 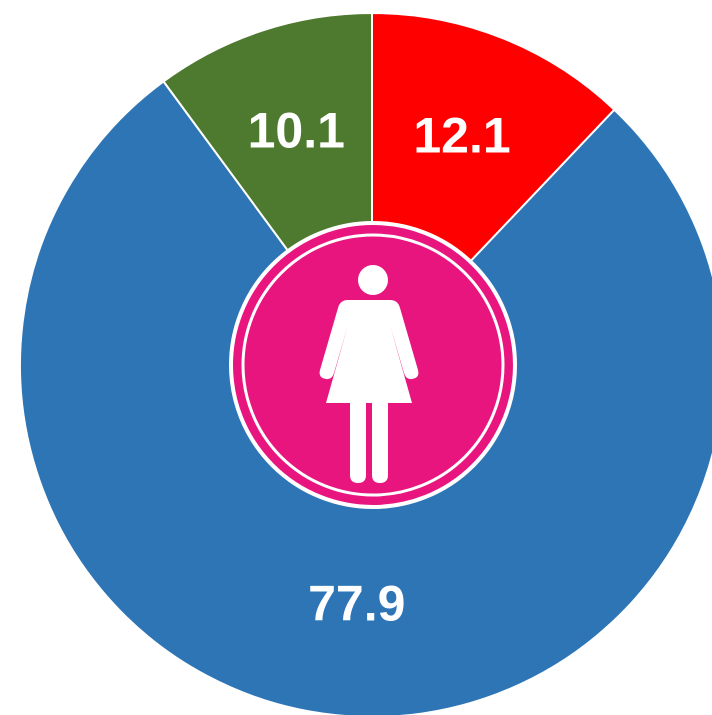 I want to click on data-label: 12.1, so click(x=461, y=136).